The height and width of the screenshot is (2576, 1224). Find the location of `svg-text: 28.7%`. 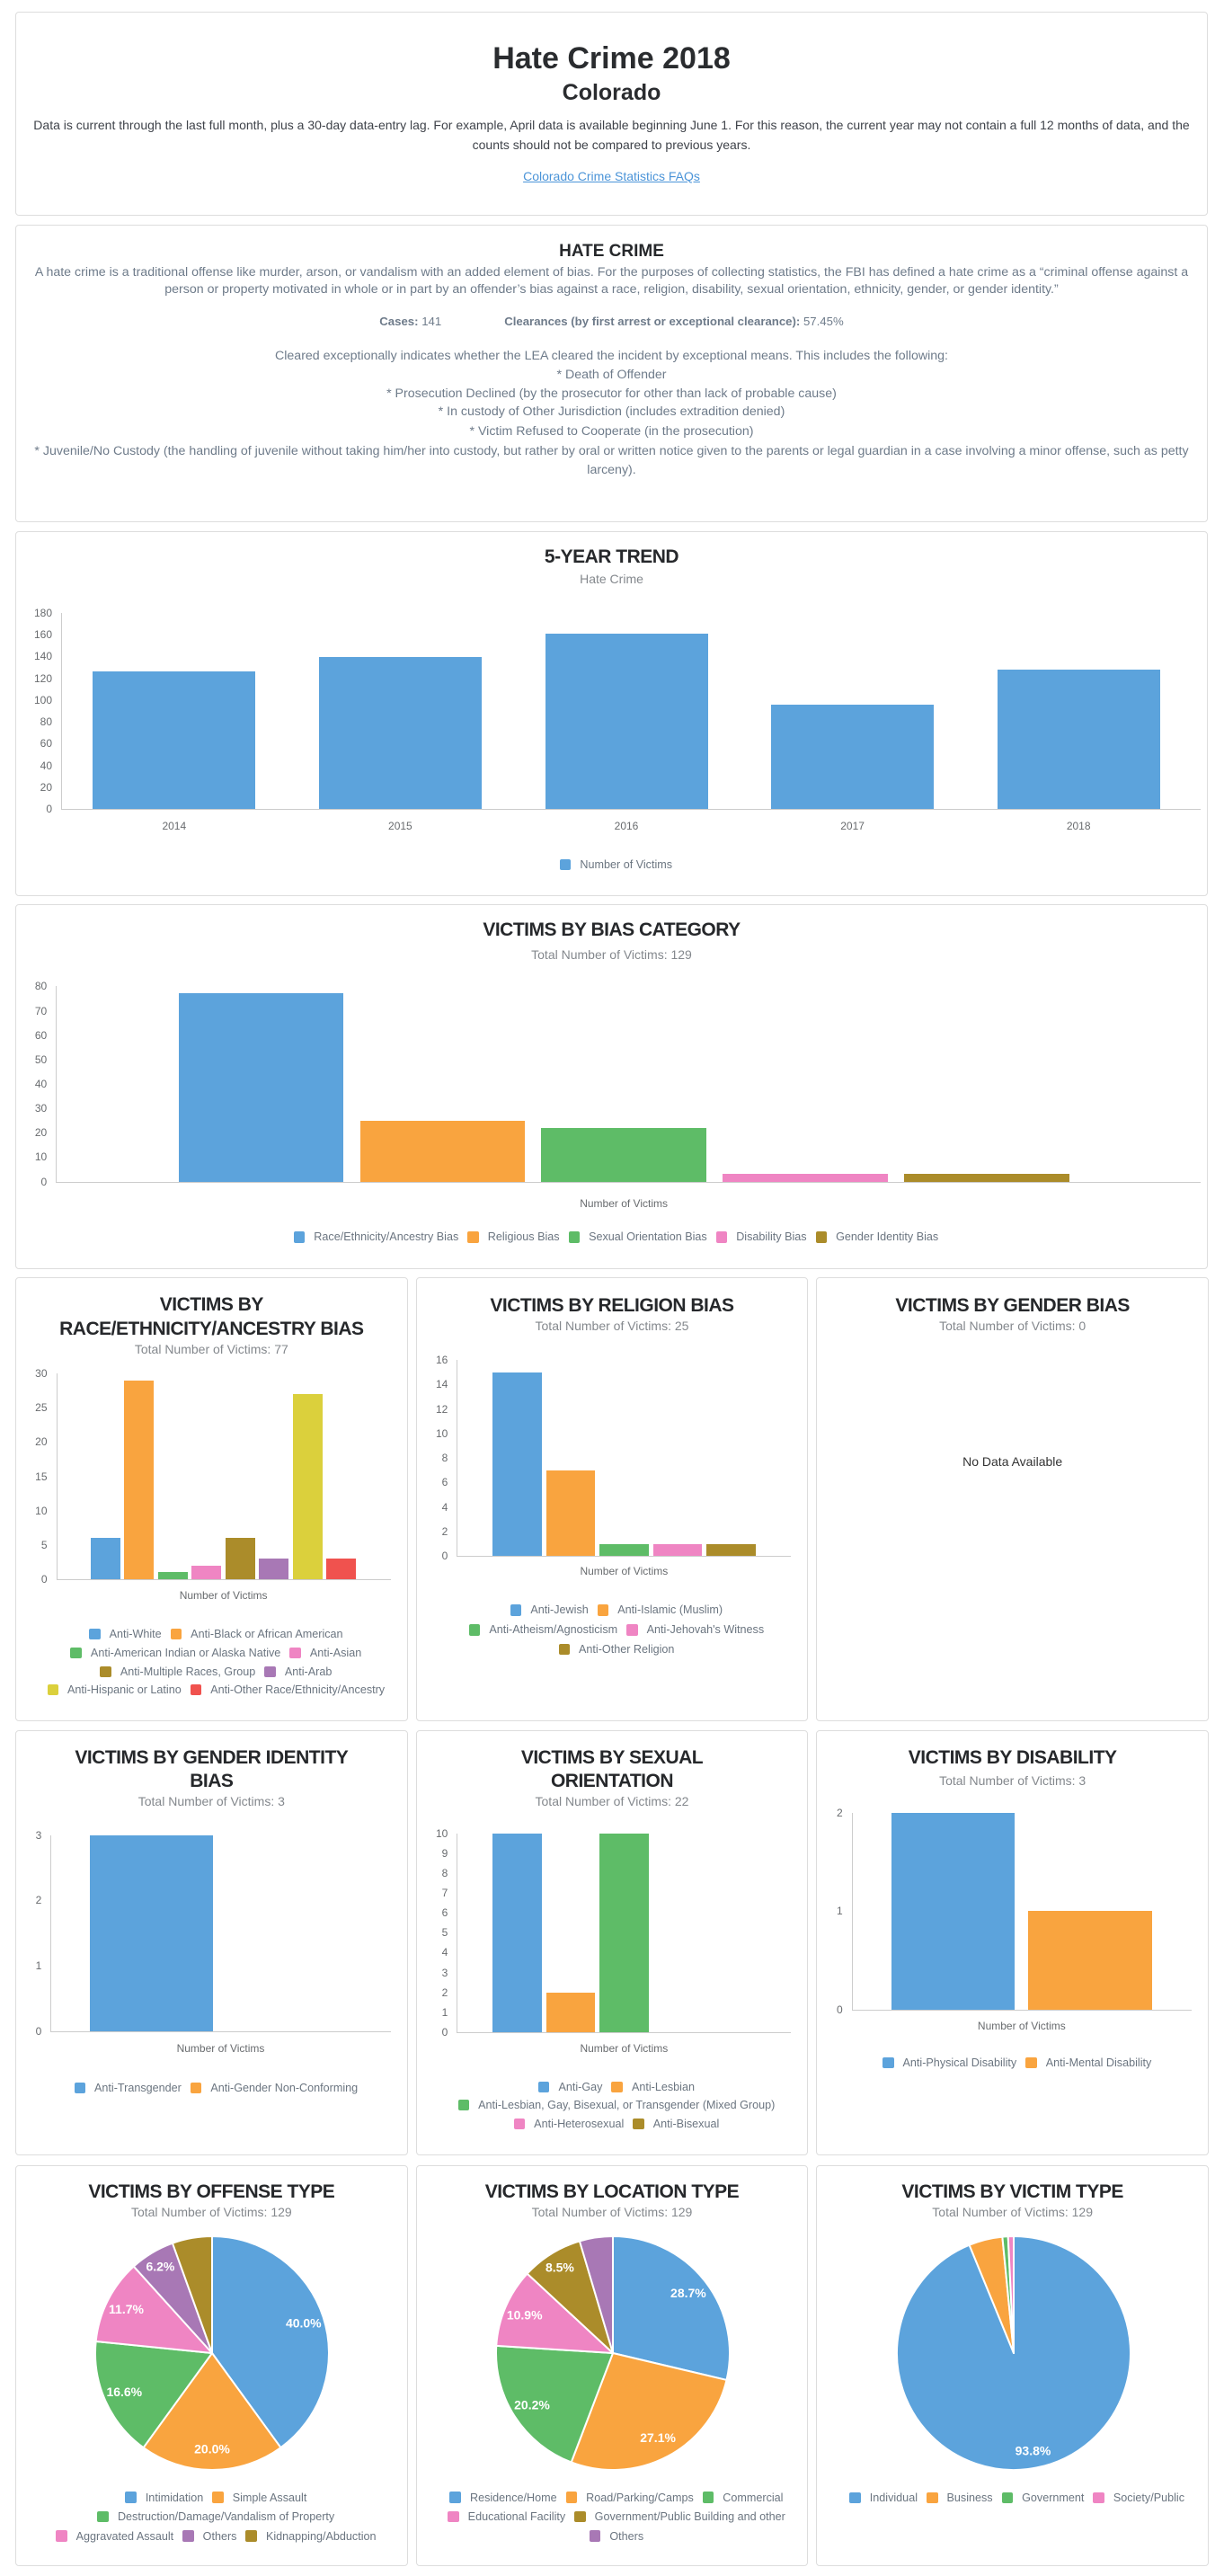

svg-text: 28.7% is located at coordinates (688, 2293).